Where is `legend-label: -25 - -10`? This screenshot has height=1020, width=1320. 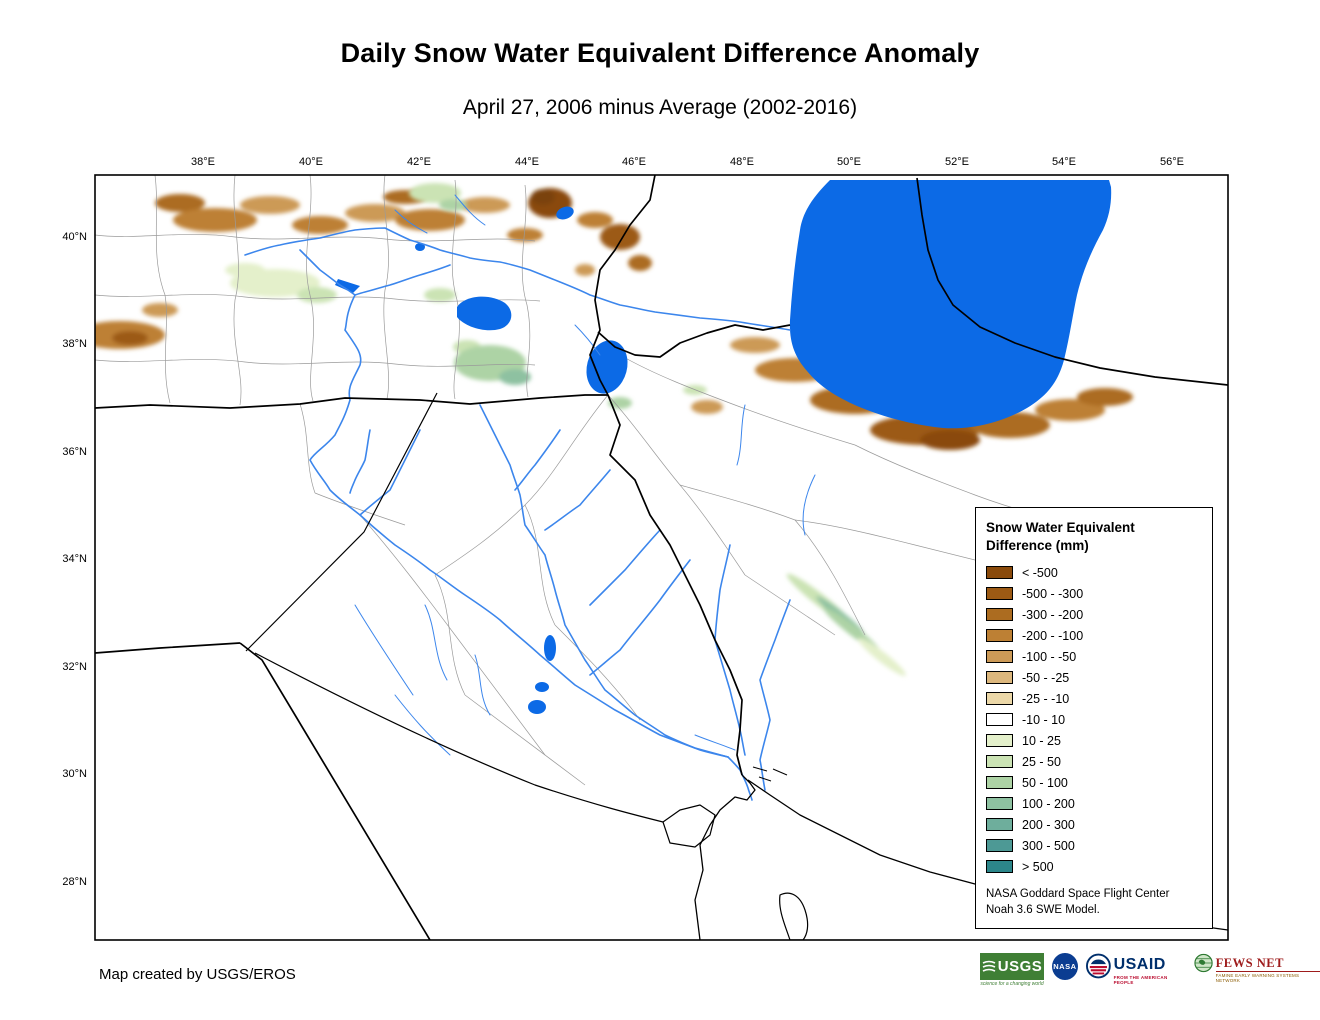
legend-label: -25 - -10 is located at coordinates (1046, 698).